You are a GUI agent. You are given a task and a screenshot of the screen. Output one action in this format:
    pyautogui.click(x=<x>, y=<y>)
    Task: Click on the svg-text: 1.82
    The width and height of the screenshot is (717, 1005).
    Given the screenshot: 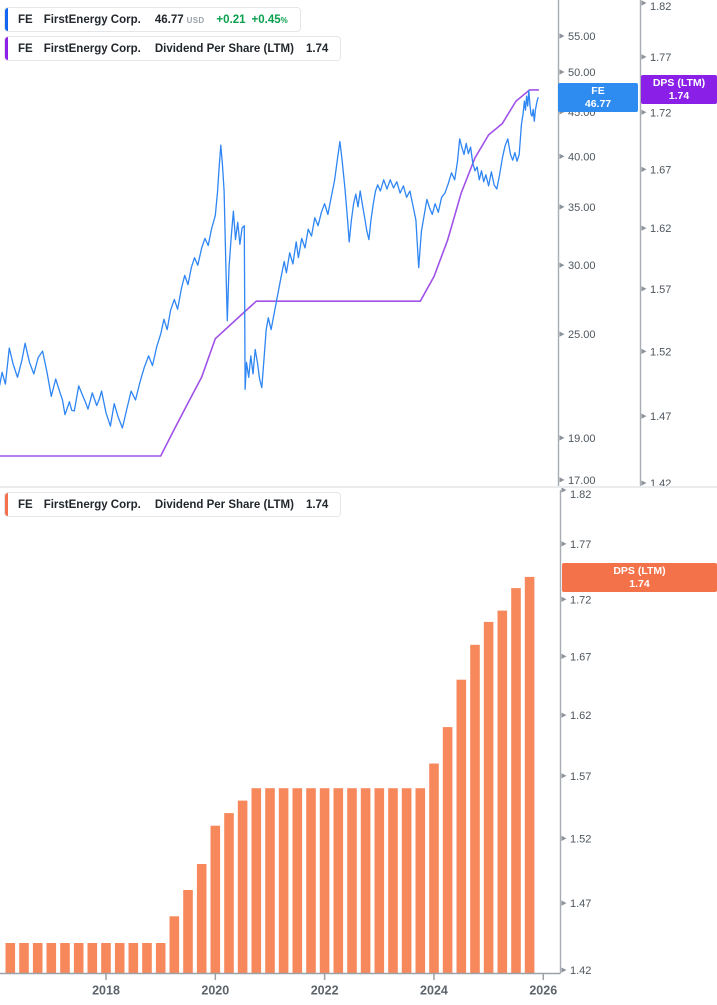 What is the action you would take?
    pyautogui.click(x=580, y=495)
    